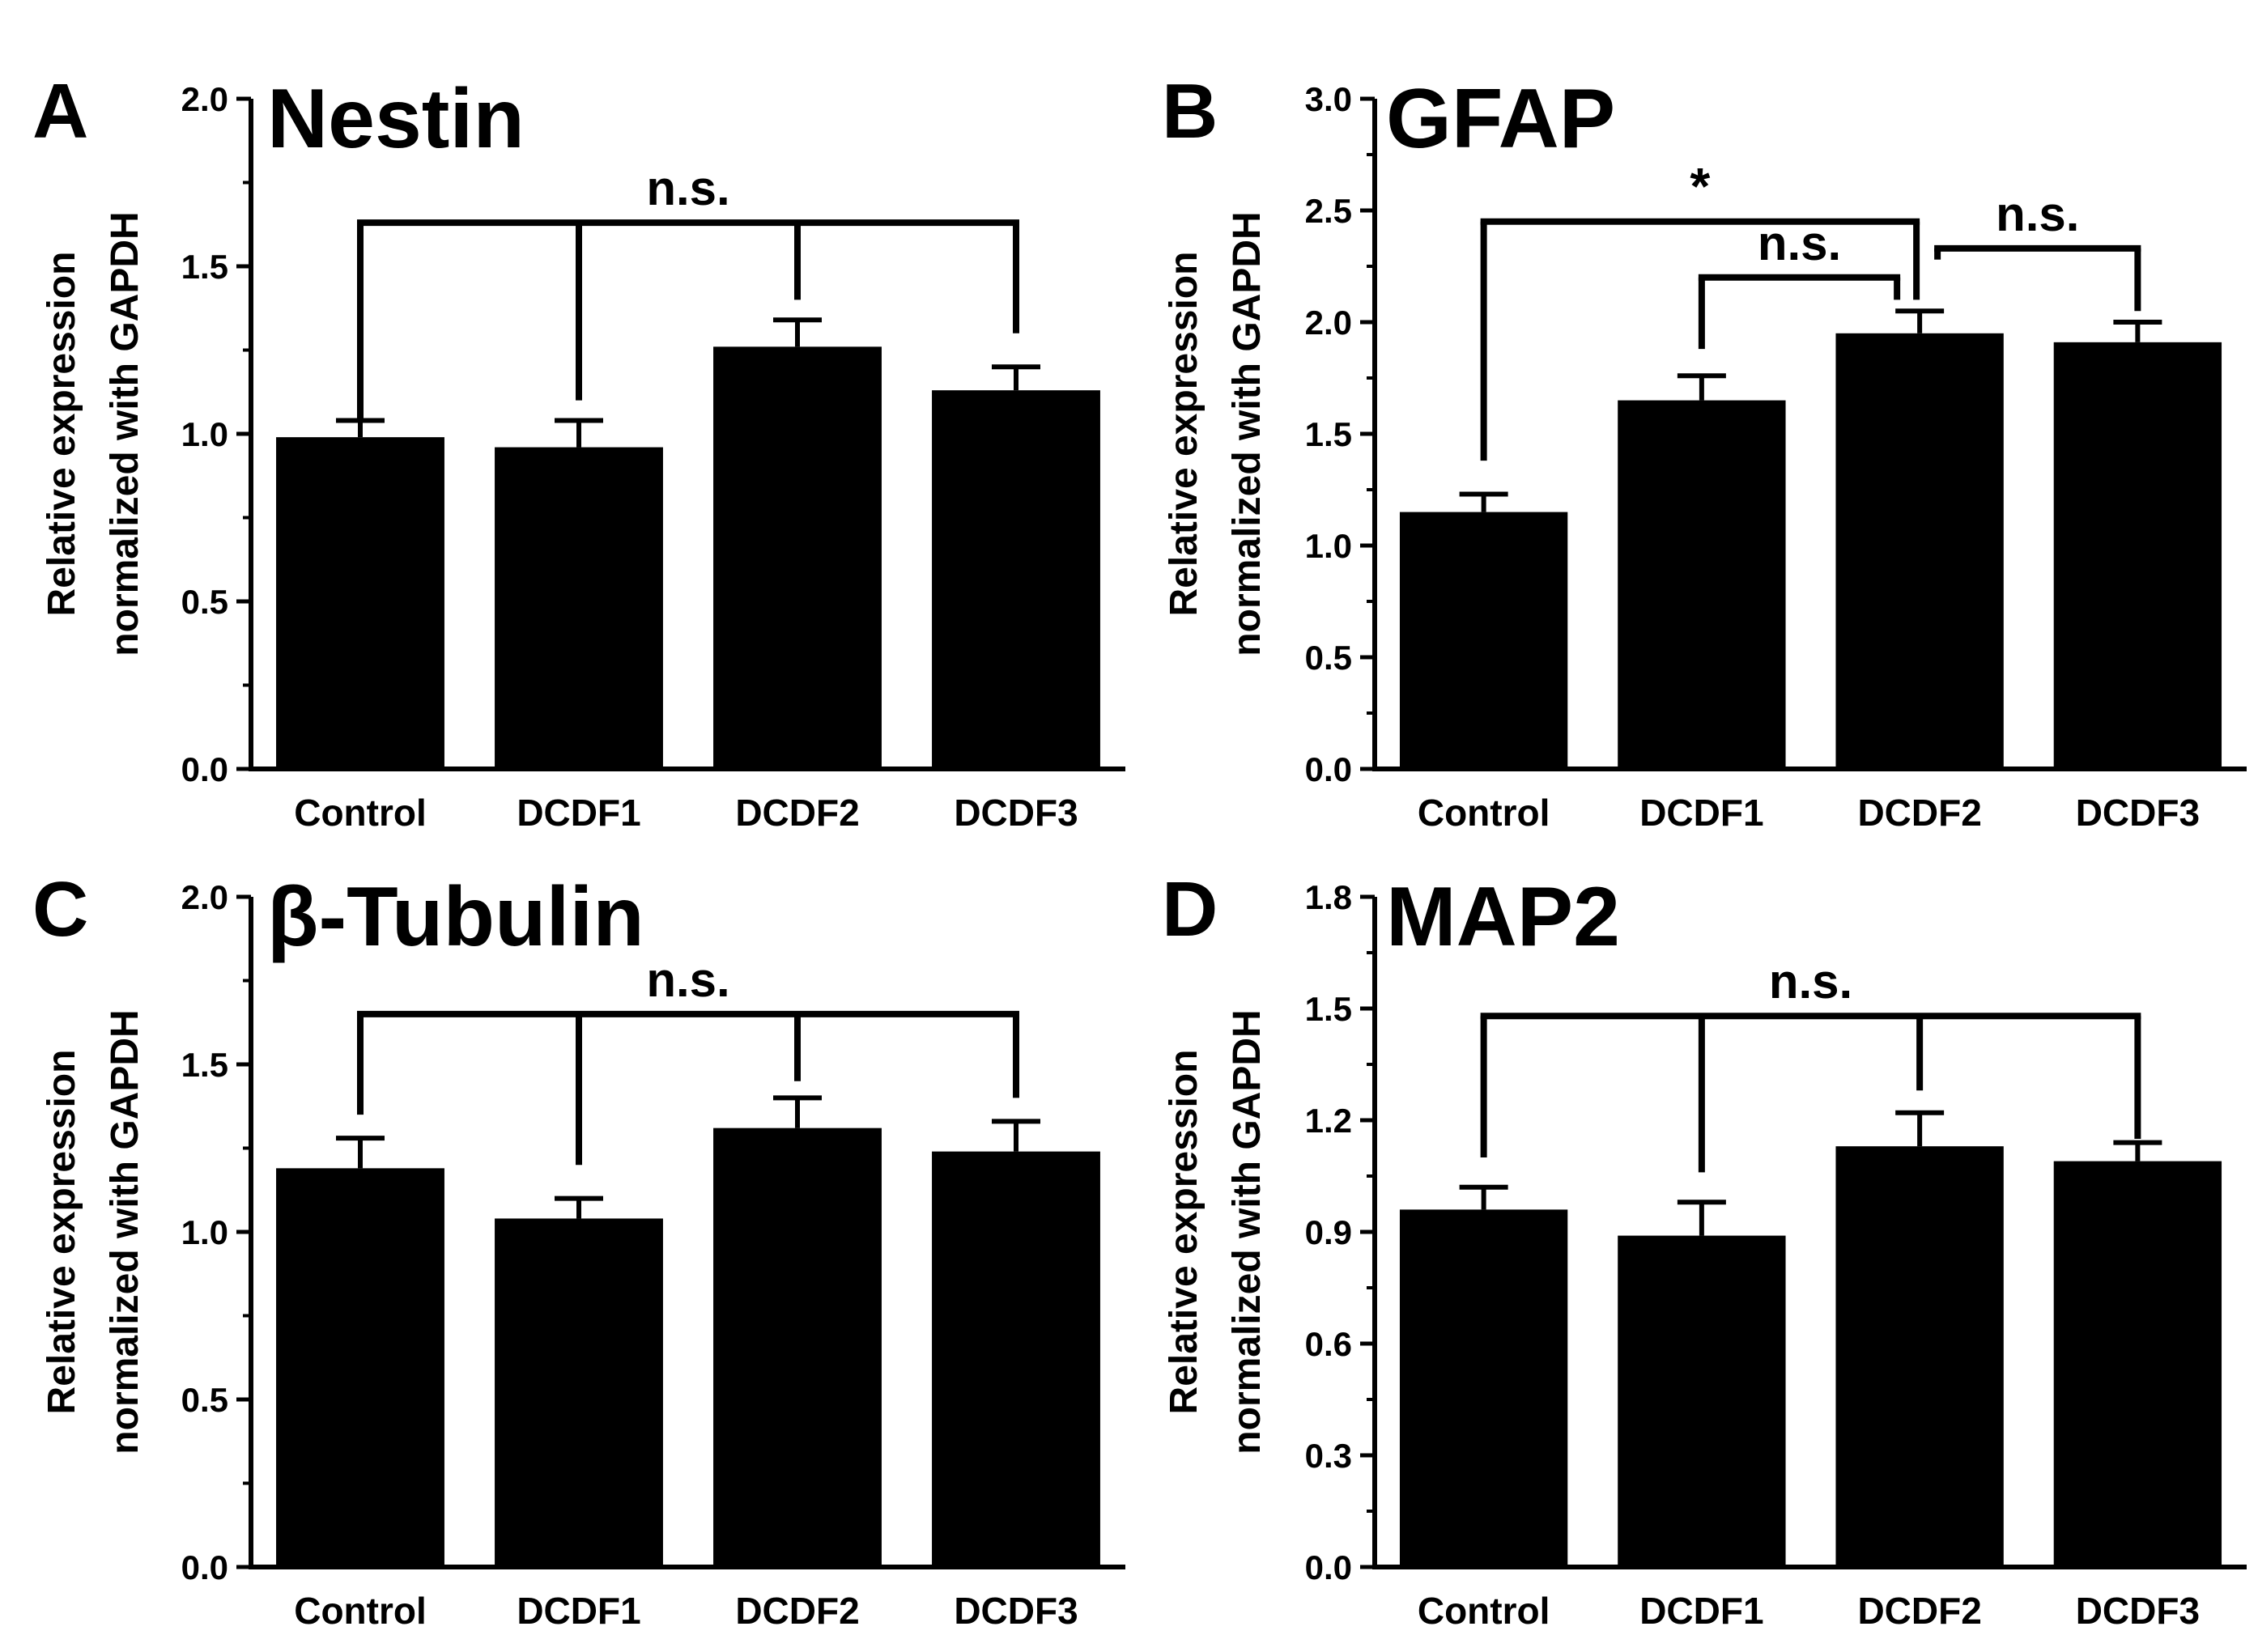  What do you see at coordinates (455, 917) in the screenshot?
I see `chart-title: β-Tubulin` at bounding box center [455, 917].